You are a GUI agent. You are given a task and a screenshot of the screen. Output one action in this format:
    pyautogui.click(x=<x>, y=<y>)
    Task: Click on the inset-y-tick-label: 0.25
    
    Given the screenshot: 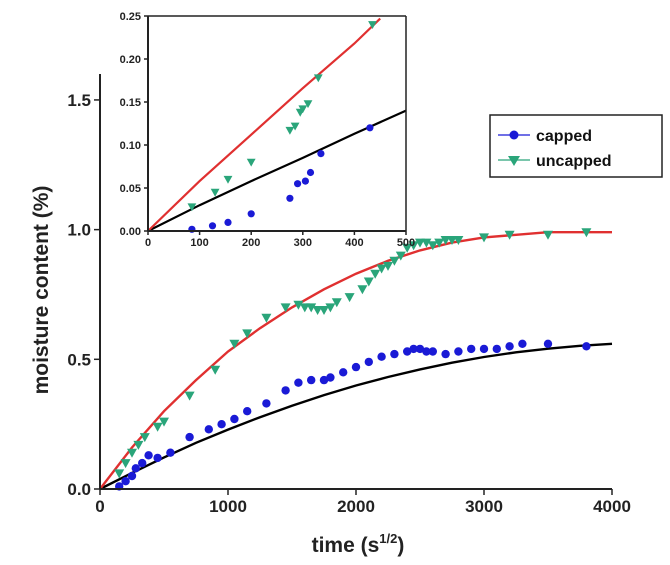 What is the action you would take?
    pyautogui.click(x=130, y=17)
    